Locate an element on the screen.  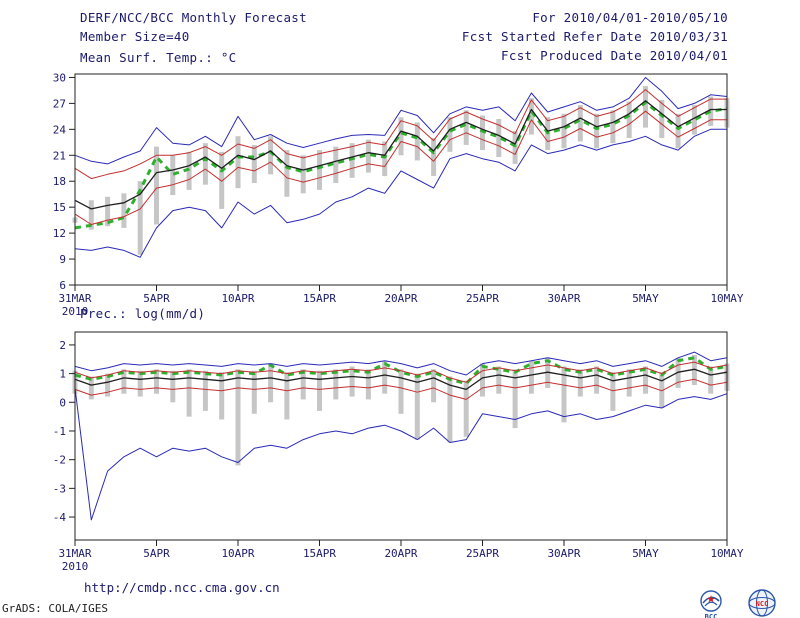
y-tick-label: -1 is located at coordinates (59, 431).